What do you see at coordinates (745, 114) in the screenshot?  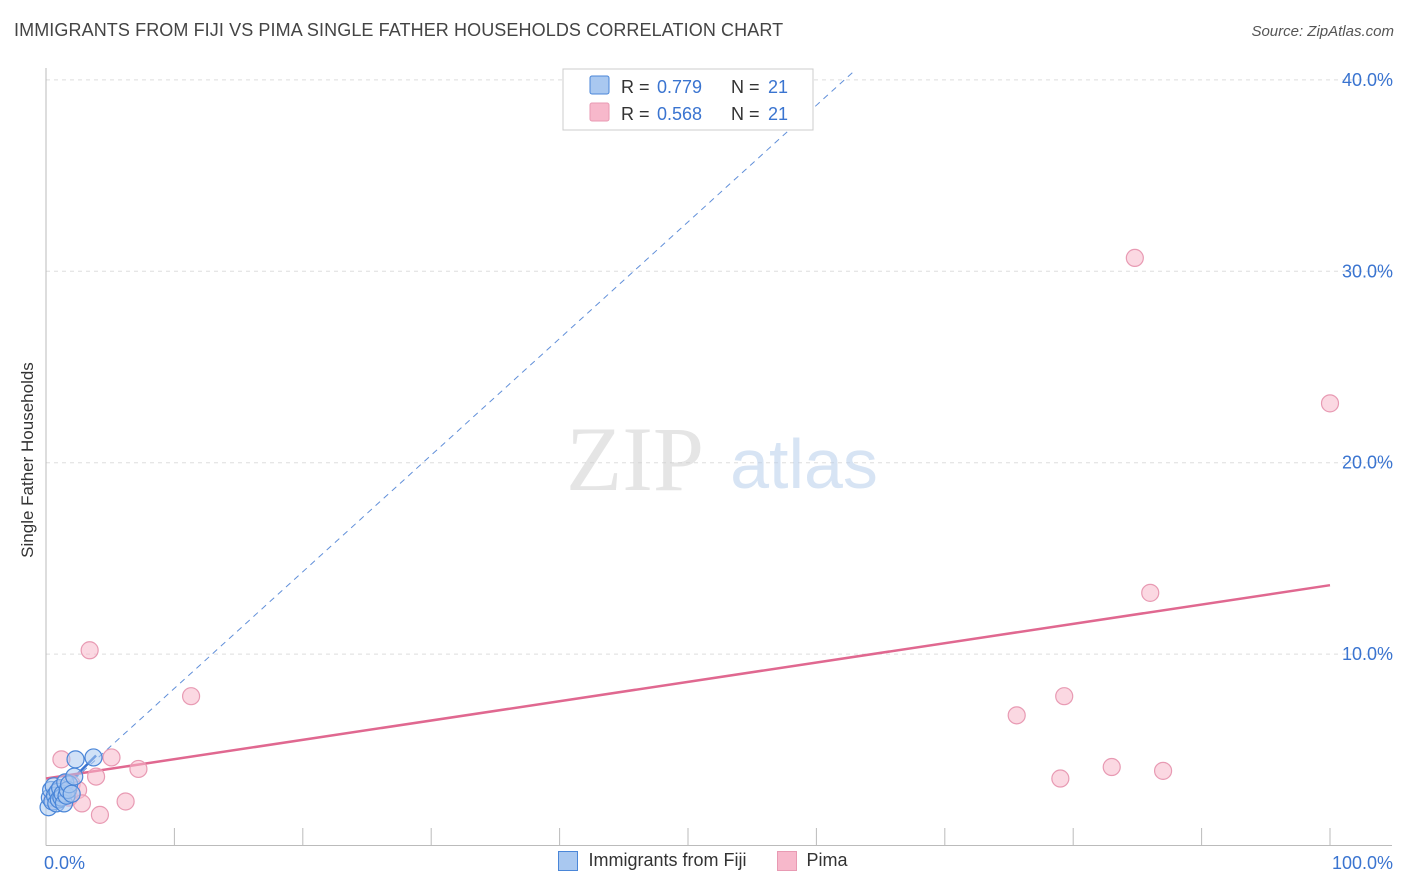 I see `stats-n-label-pima: N =` at bounding box center [745, 114].